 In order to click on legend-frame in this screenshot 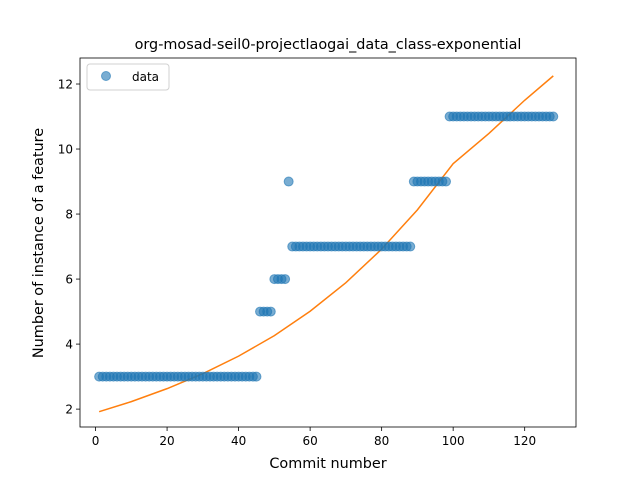, I will do `click(128, 77)`.